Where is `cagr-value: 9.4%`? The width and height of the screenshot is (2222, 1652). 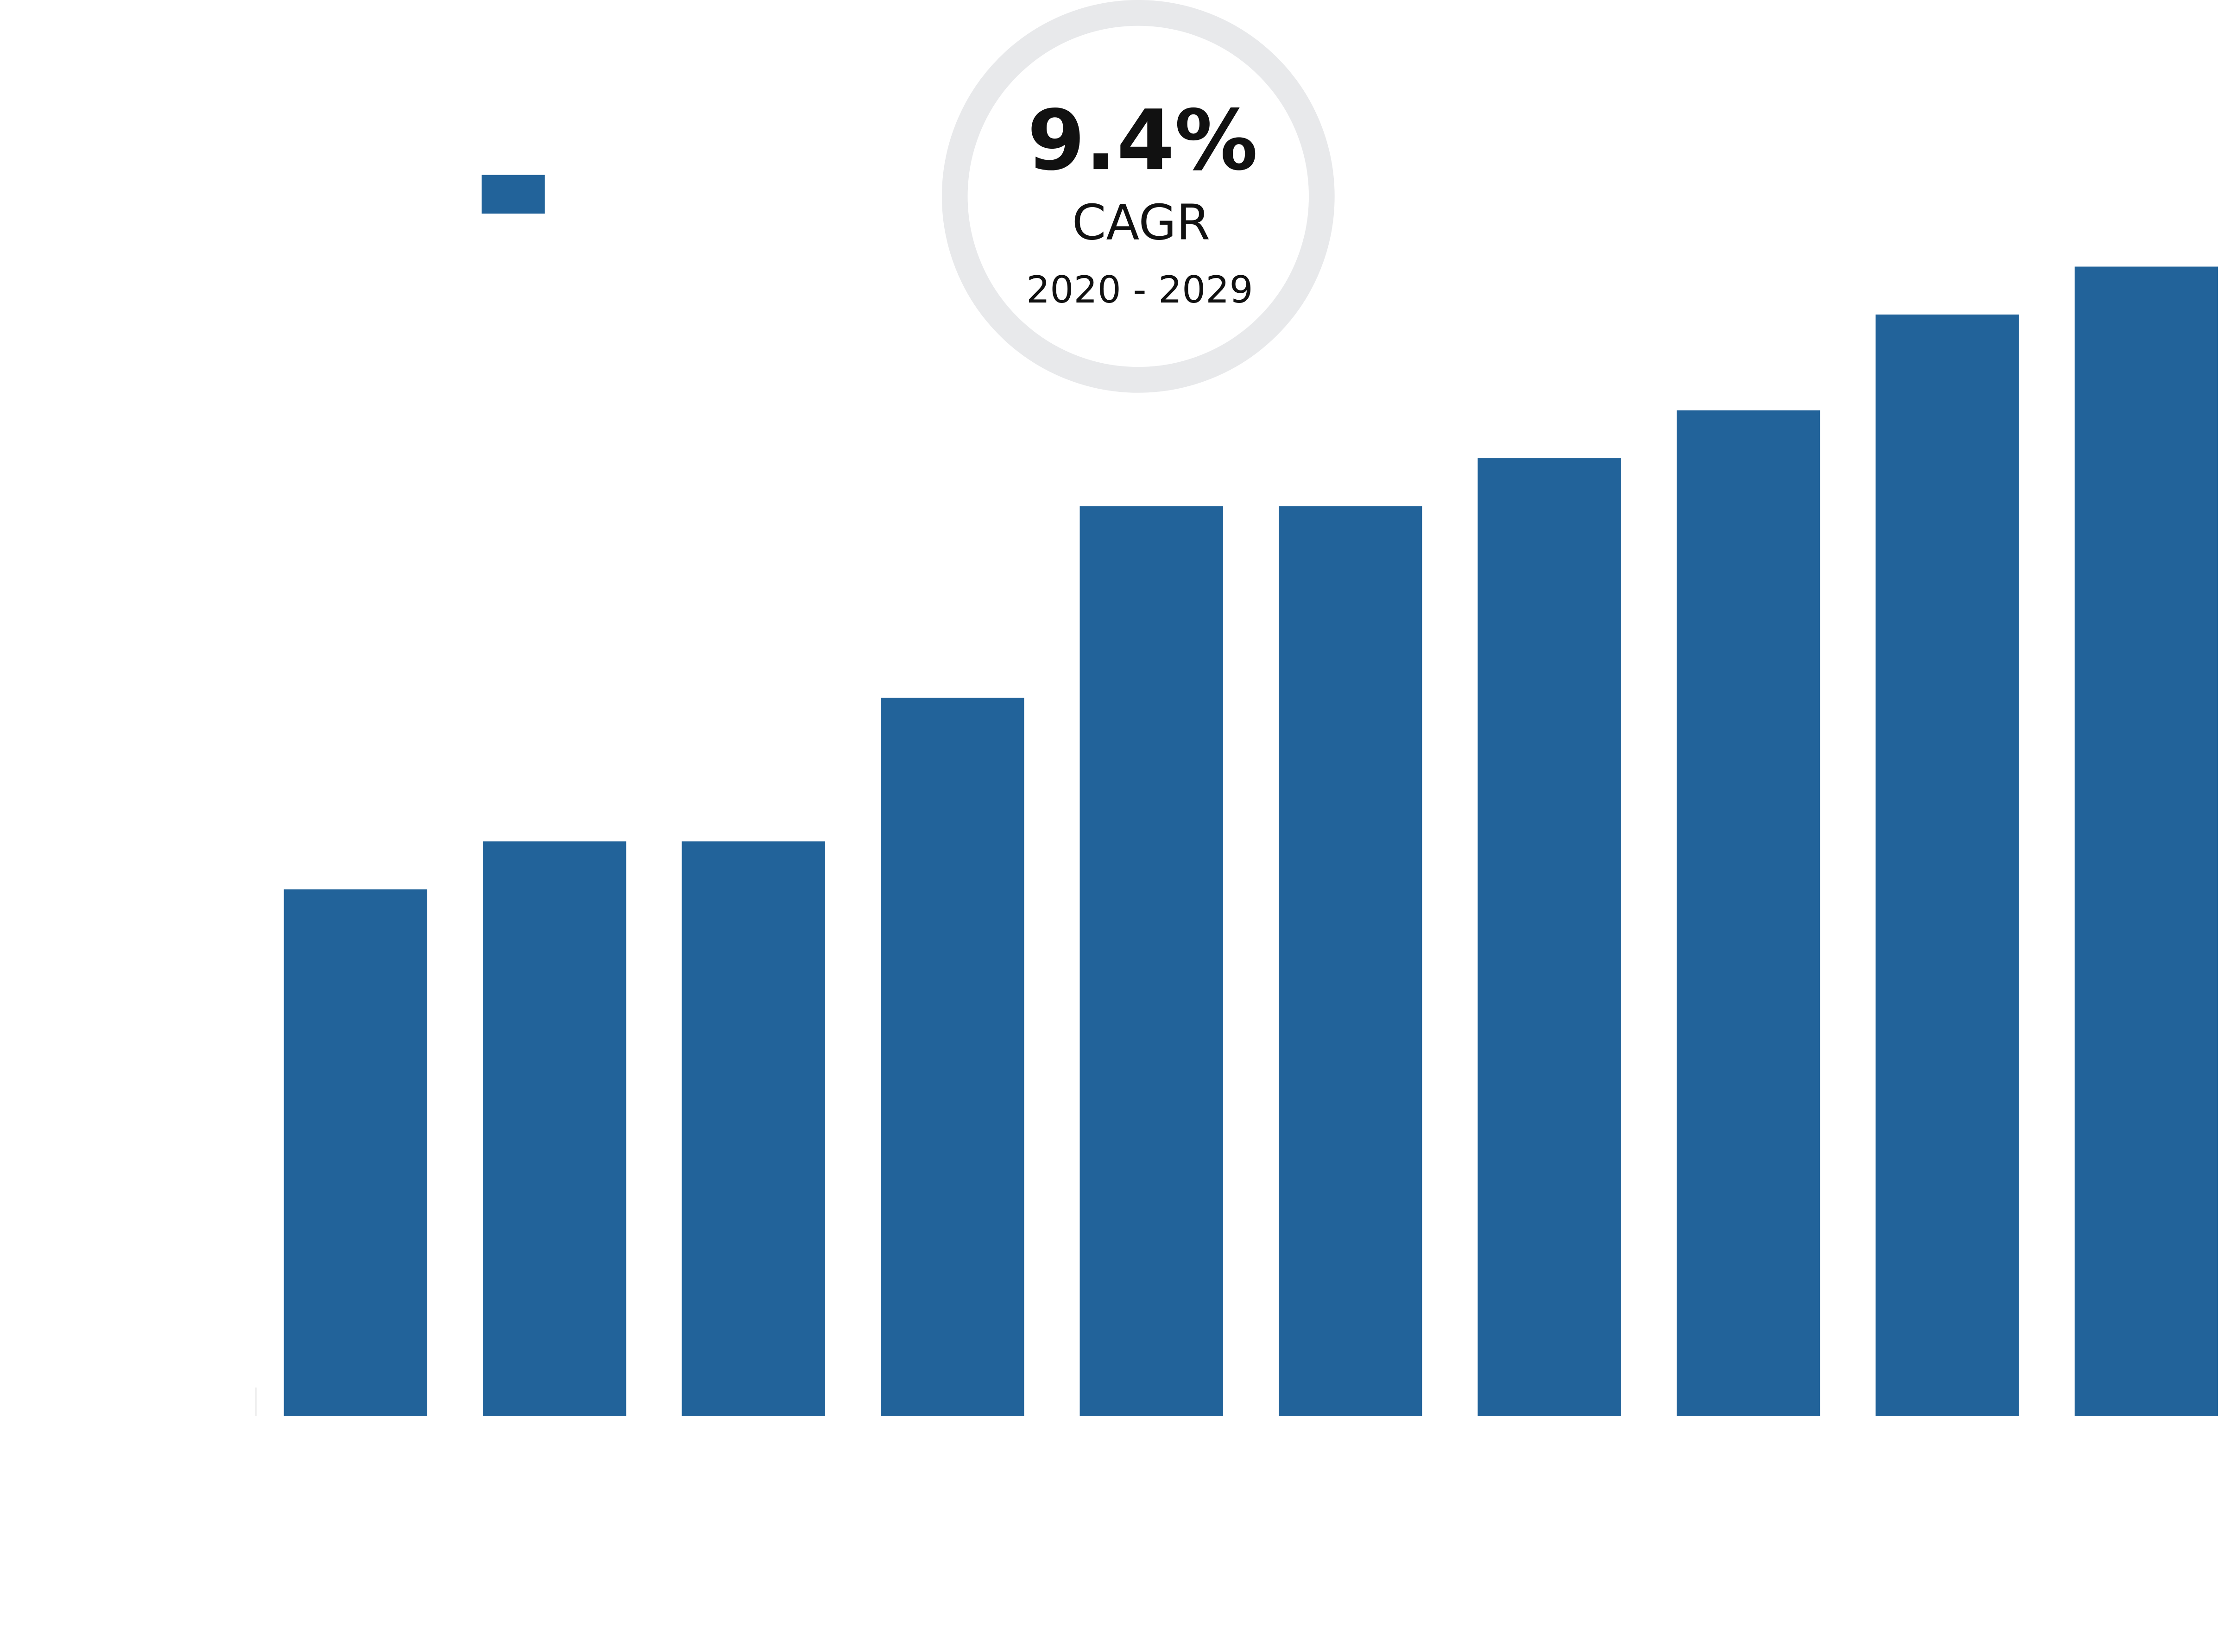
cagr-value: 9.4% is located at coordinates (1143, 141).